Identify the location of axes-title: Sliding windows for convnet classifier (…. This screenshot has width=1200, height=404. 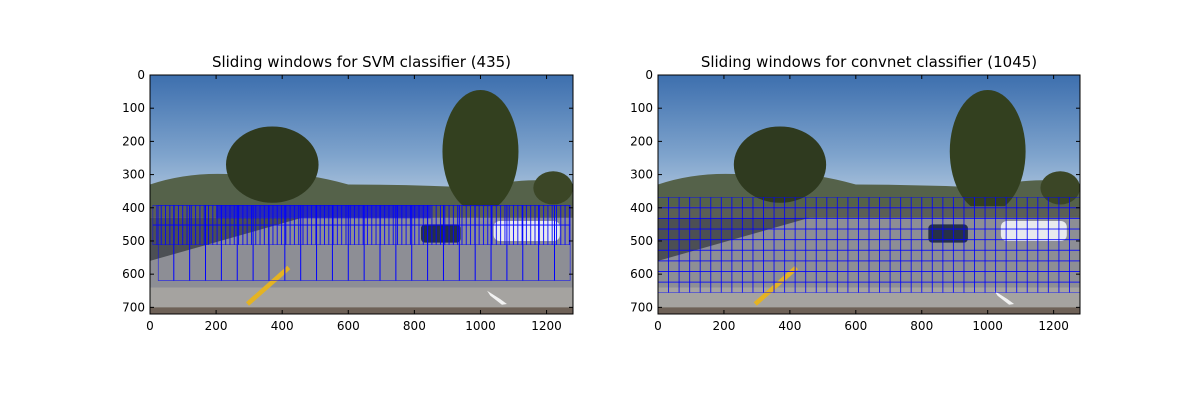
(869, 62).